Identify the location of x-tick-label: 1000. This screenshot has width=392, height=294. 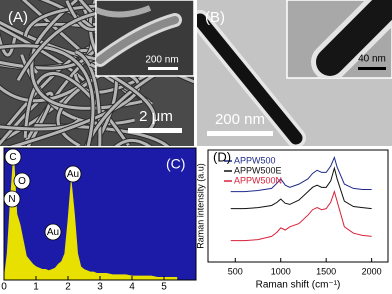
(281, 271).